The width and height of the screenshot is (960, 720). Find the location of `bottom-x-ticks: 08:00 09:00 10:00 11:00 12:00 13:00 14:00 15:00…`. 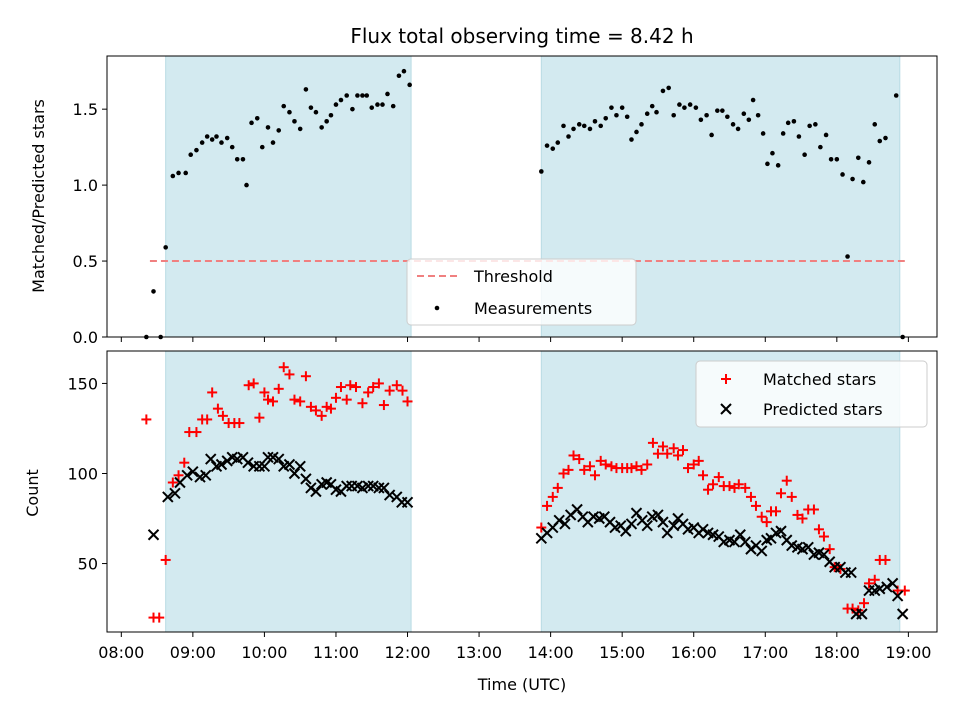

bottom-x-ticks: 08:00 09:00 10:00 11:00 12:00 13:00 14:00 15:00… is located at coordinates (514, 647).